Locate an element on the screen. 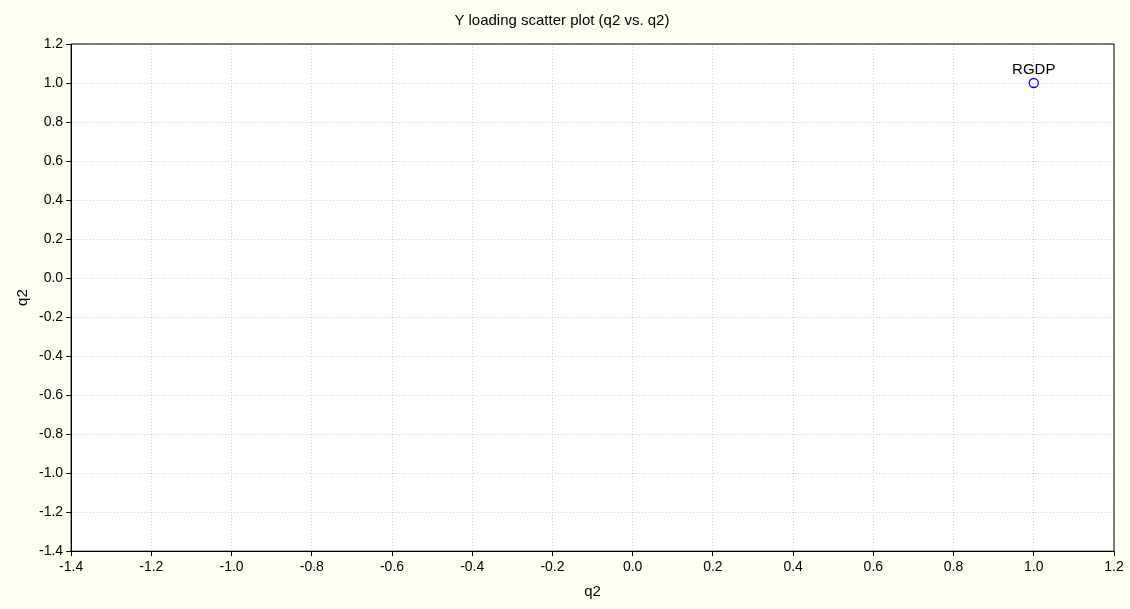  x-tick-label: -1.2 is located at coordinates (151, 566).